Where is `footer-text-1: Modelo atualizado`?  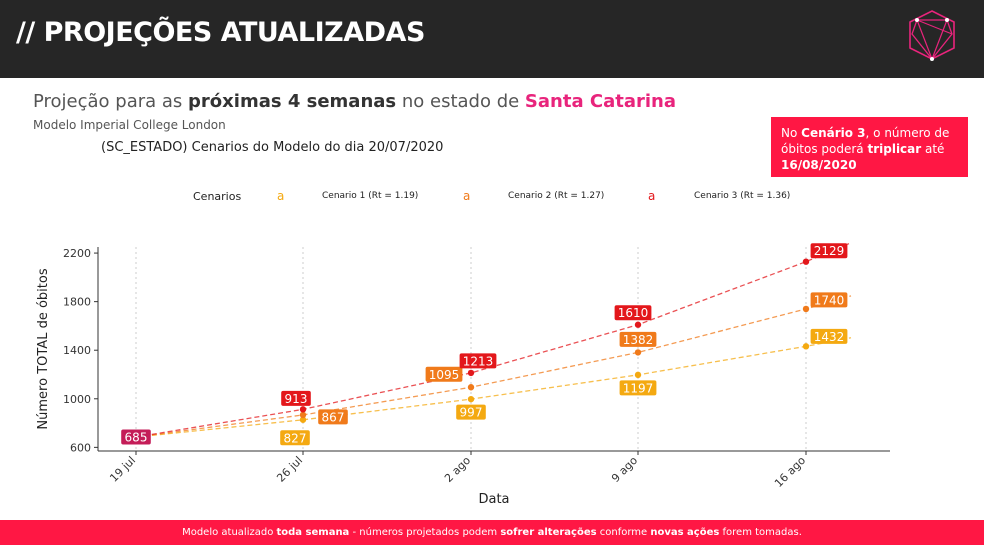
footer-text-1: Modelo atualizado is located at coordinates (229, 532).